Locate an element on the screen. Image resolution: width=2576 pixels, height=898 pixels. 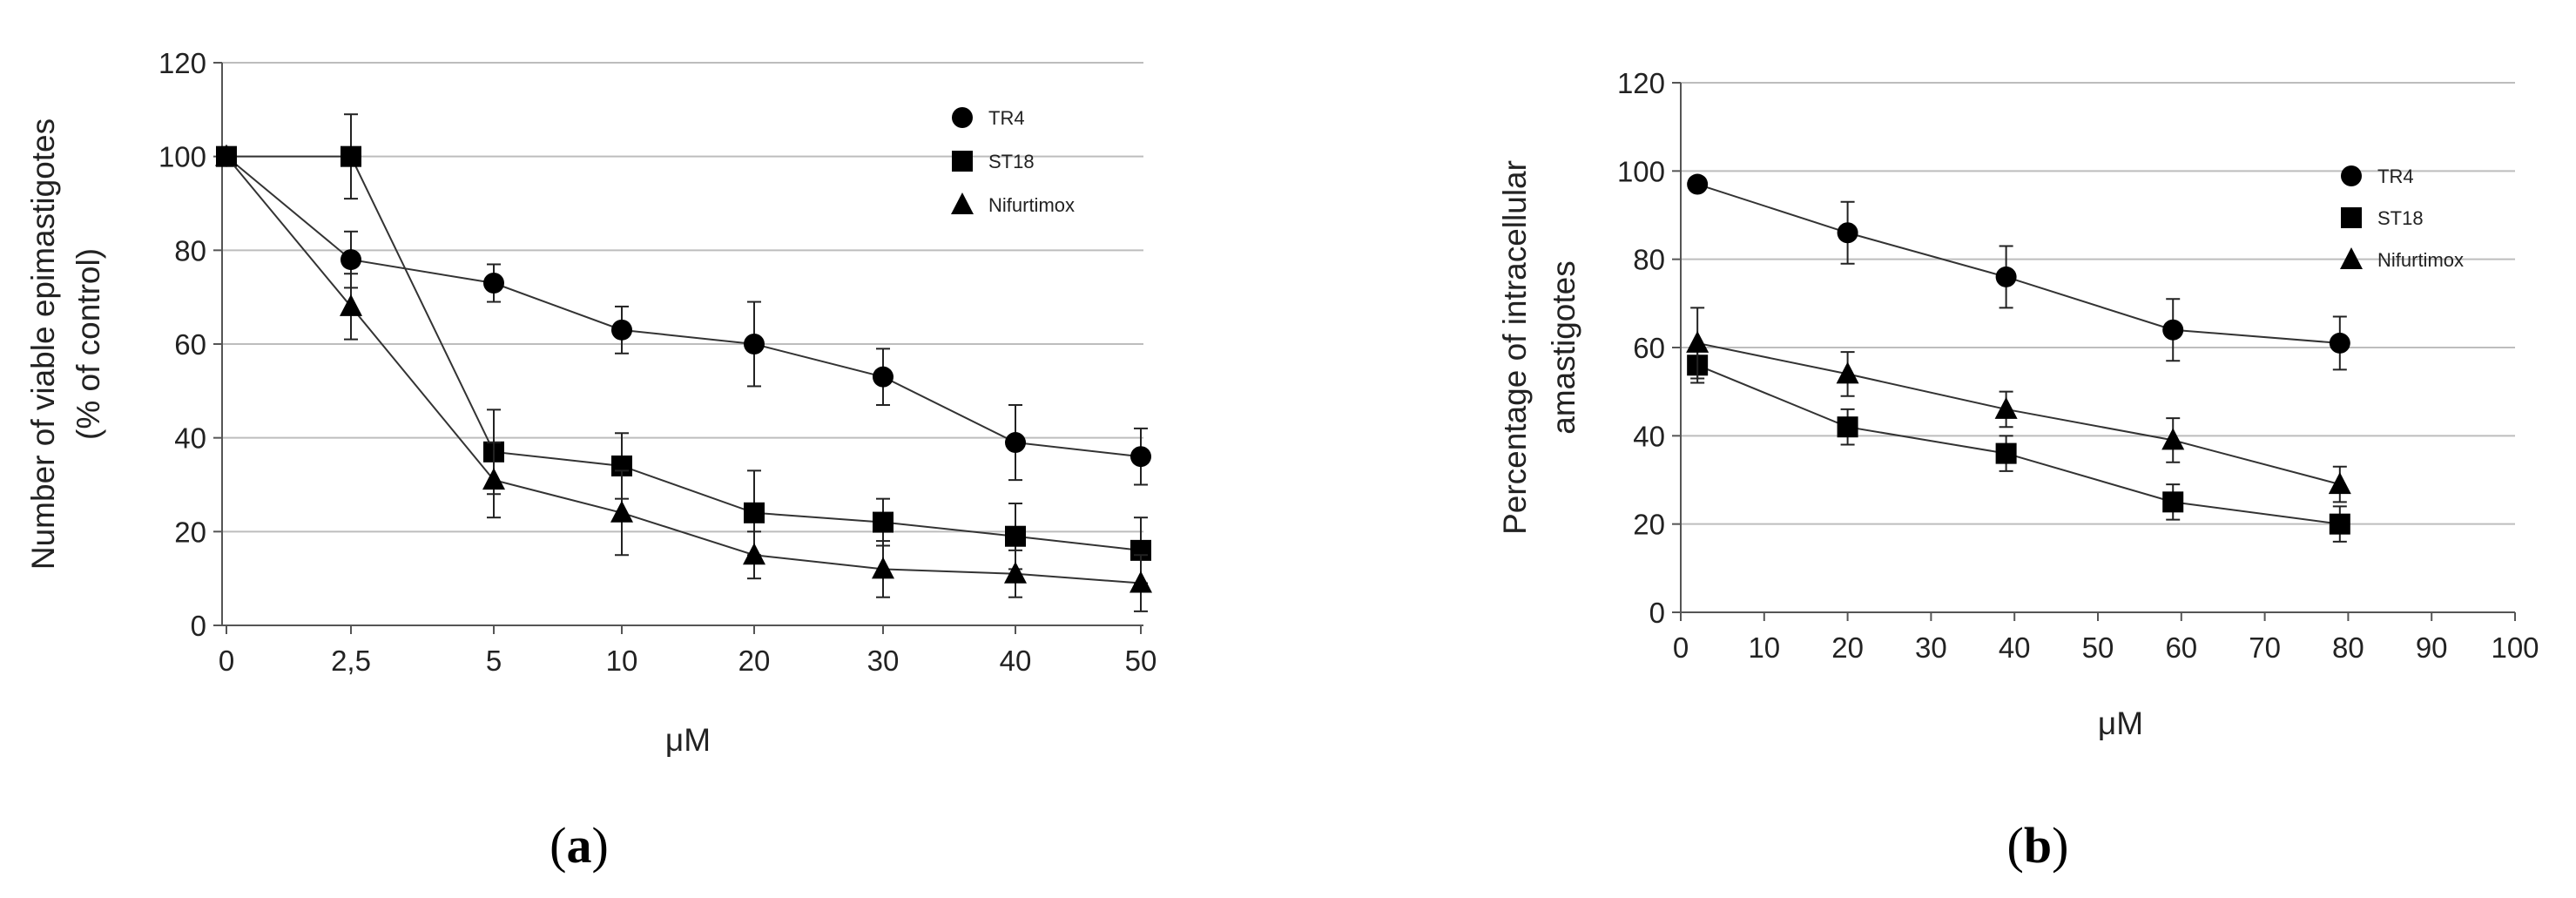
chart-a-legend: TR4 ST18 Nifurtimox is located at coordinates (1013, 161).